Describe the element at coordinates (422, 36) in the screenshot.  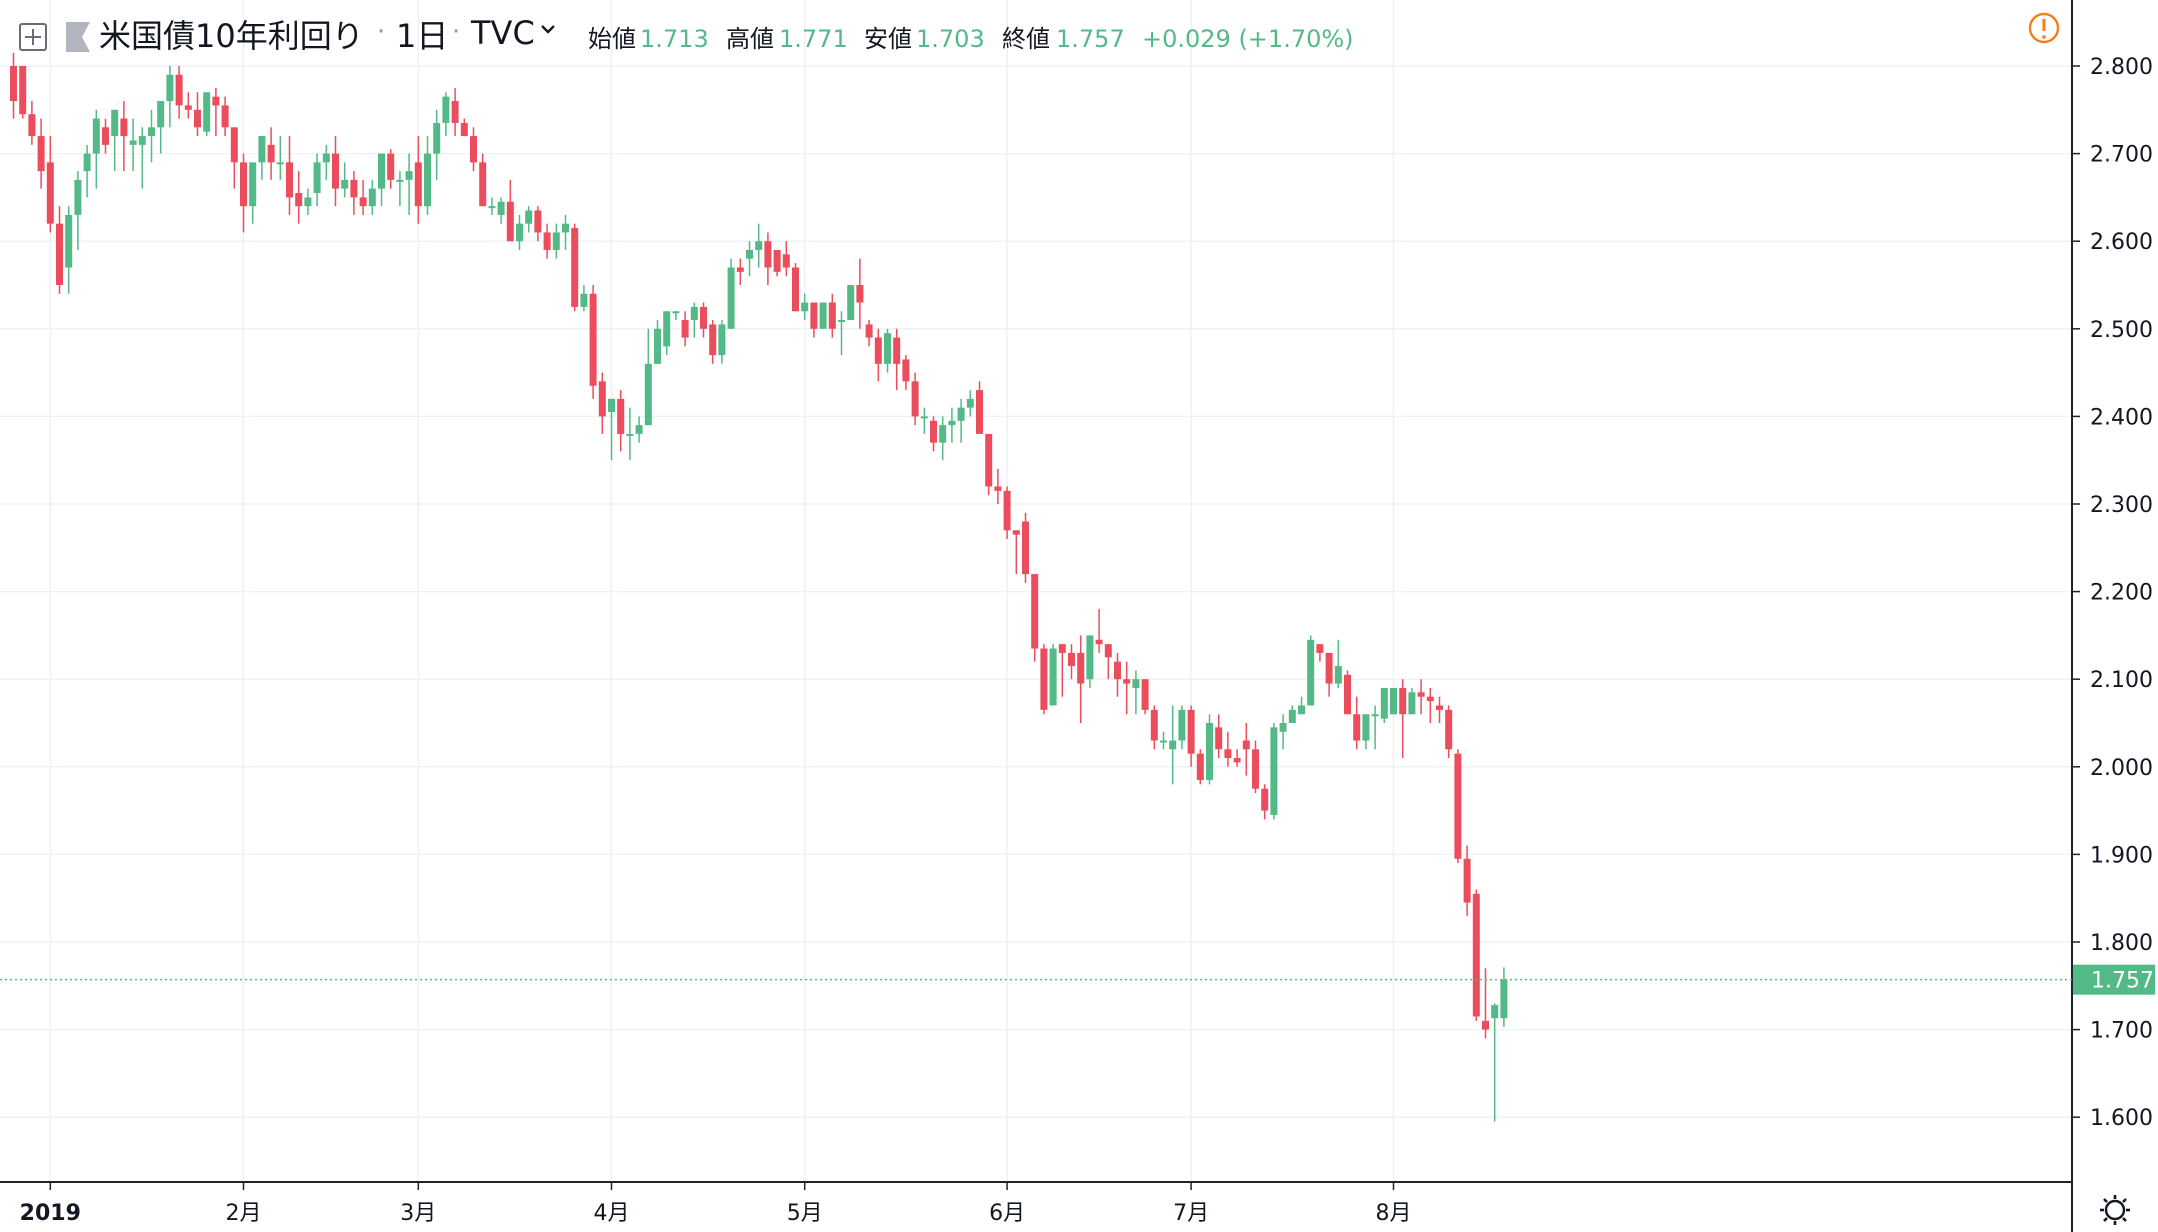
I see `interval-label: 1日` at that location.